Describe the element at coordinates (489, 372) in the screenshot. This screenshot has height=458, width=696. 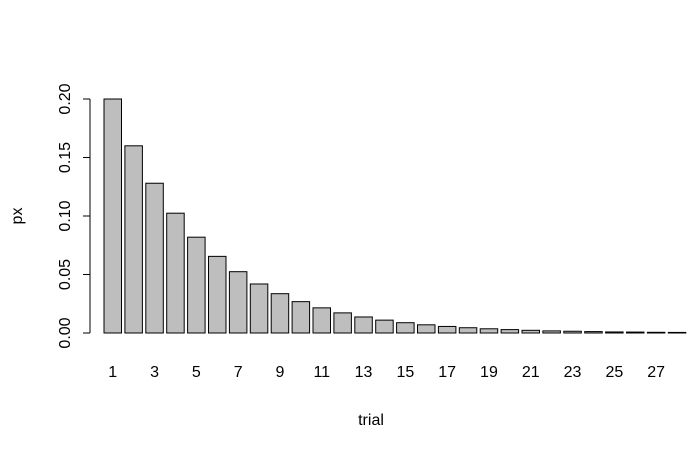
I see `x-tick-label: 19` at that location.